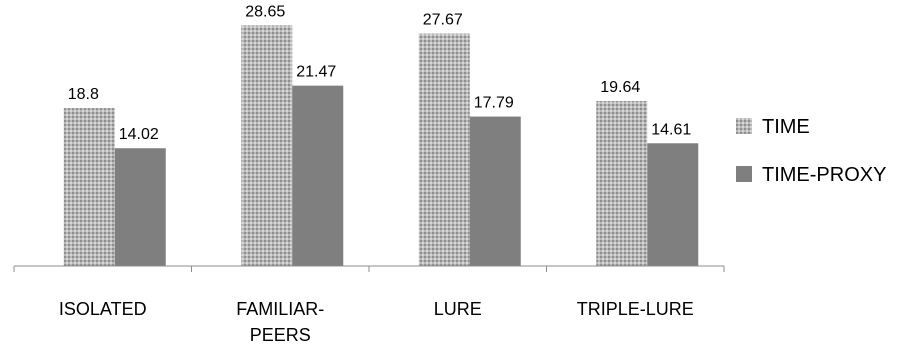 The width and height of the screenshot is (914, 347). I want to click on data-label-time-0: 18.8, so click(83, 94).